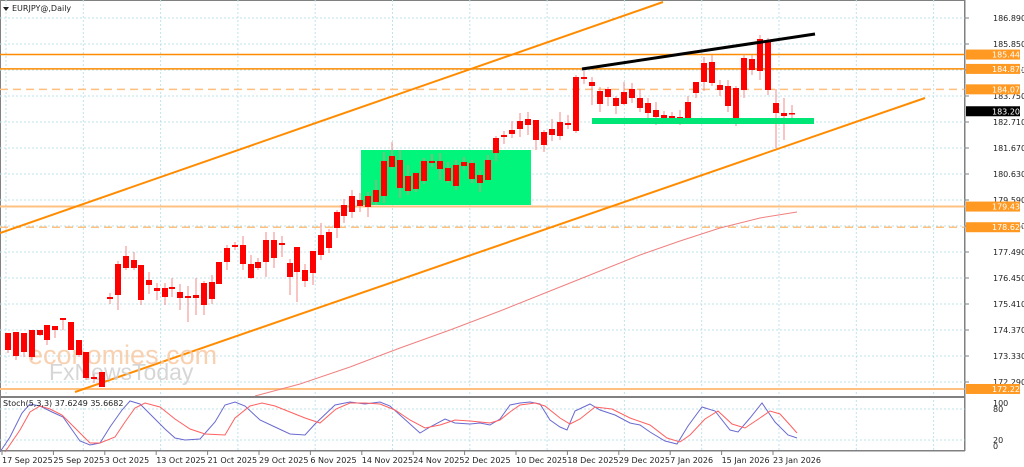  I want to click on date-tick-label: 3 Oct 2025, so click(127, 460).